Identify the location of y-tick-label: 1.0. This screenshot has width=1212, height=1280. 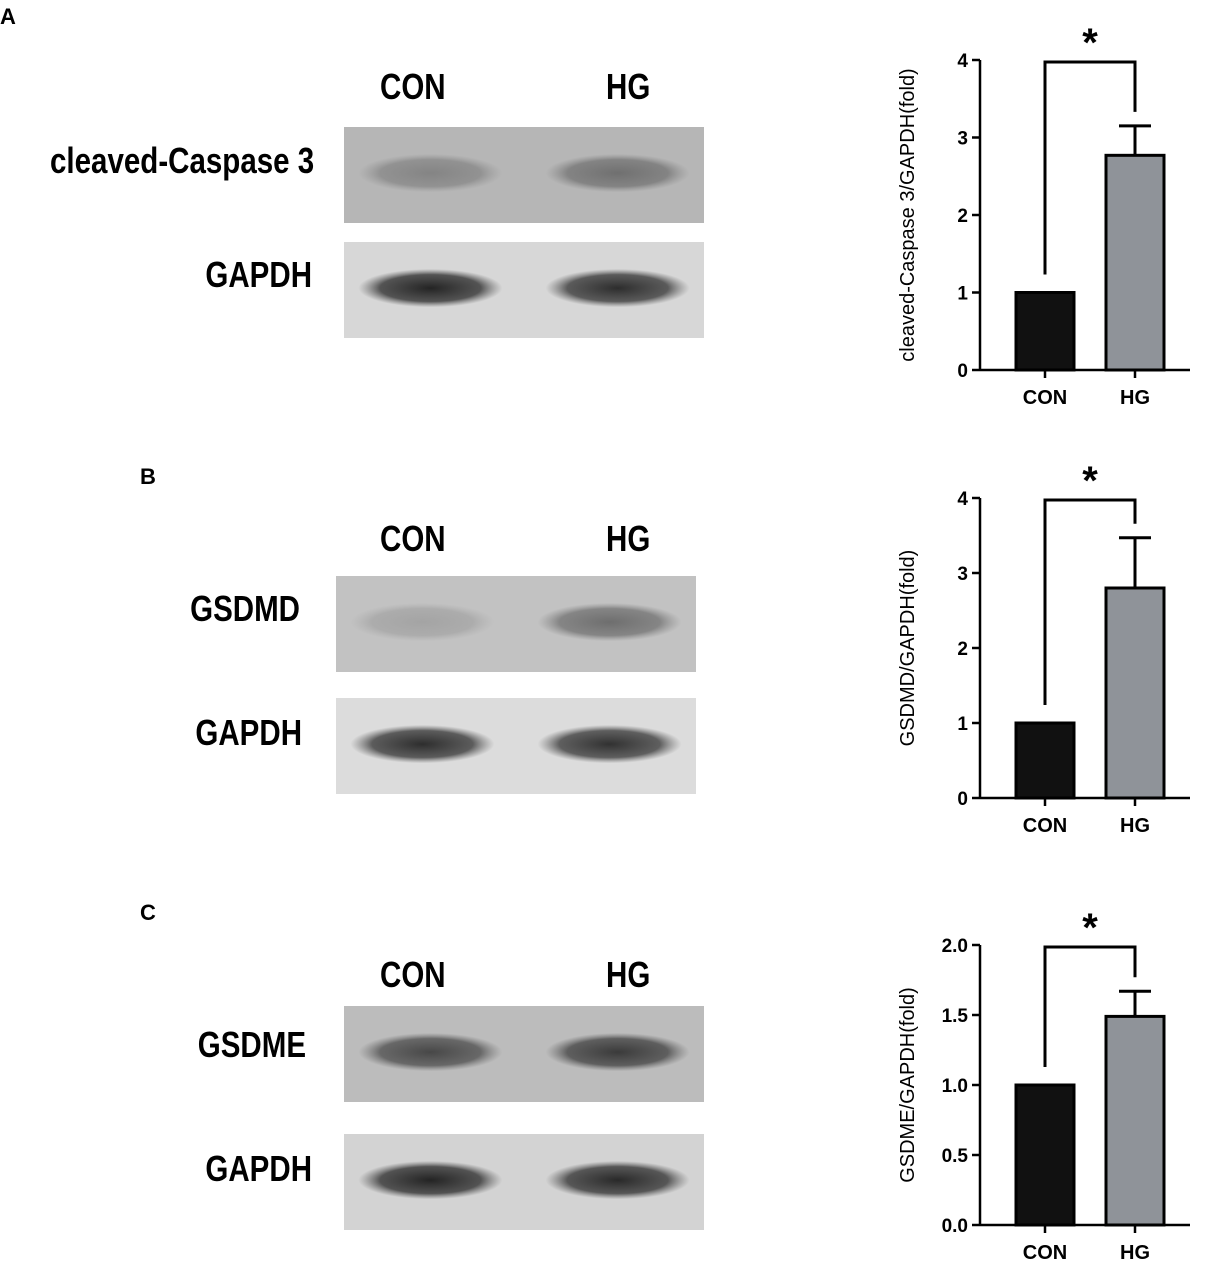
(955, 1086).